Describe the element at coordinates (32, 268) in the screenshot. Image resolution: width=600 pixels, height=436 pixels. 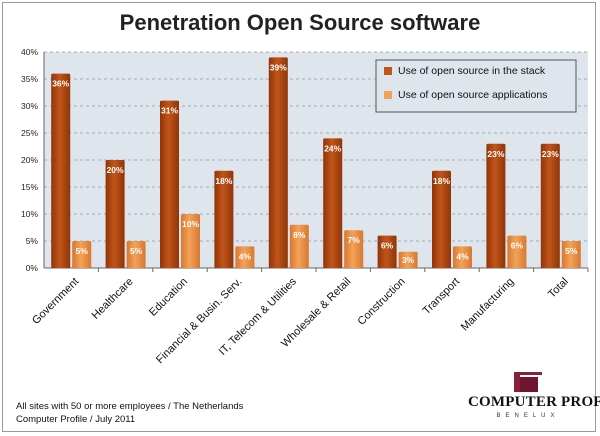
I see `y-tick-label: 0%` at that location.